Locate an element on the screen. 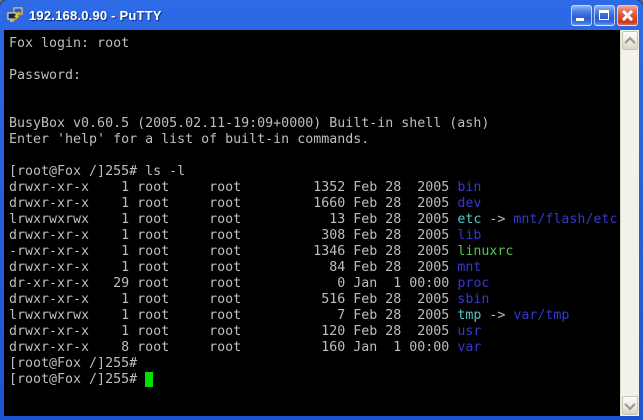 This screenshot has height=420, width=643. window-controls is located at coordinates (604, 15).